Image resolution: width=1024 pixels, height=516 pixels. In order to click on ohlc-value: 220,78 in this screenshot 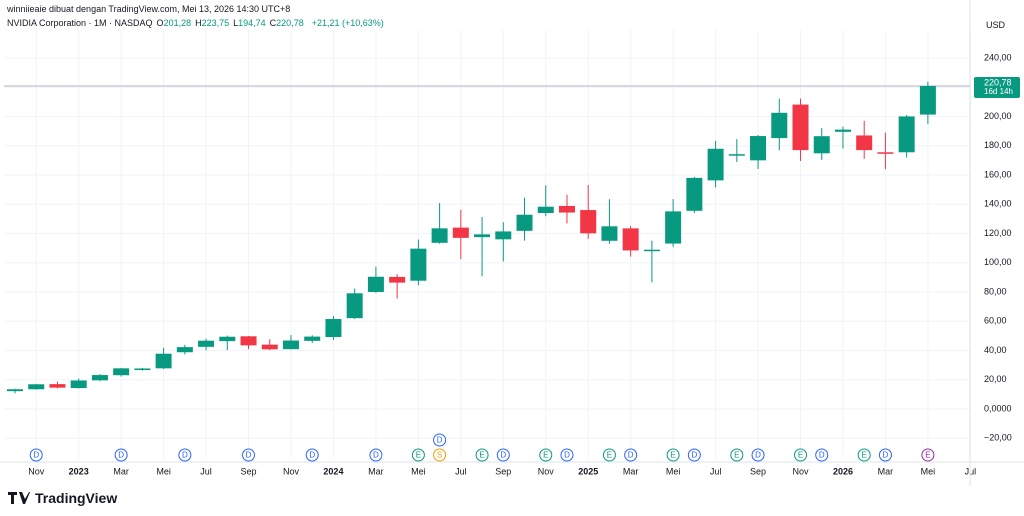, I will do `click(290, 23)`.